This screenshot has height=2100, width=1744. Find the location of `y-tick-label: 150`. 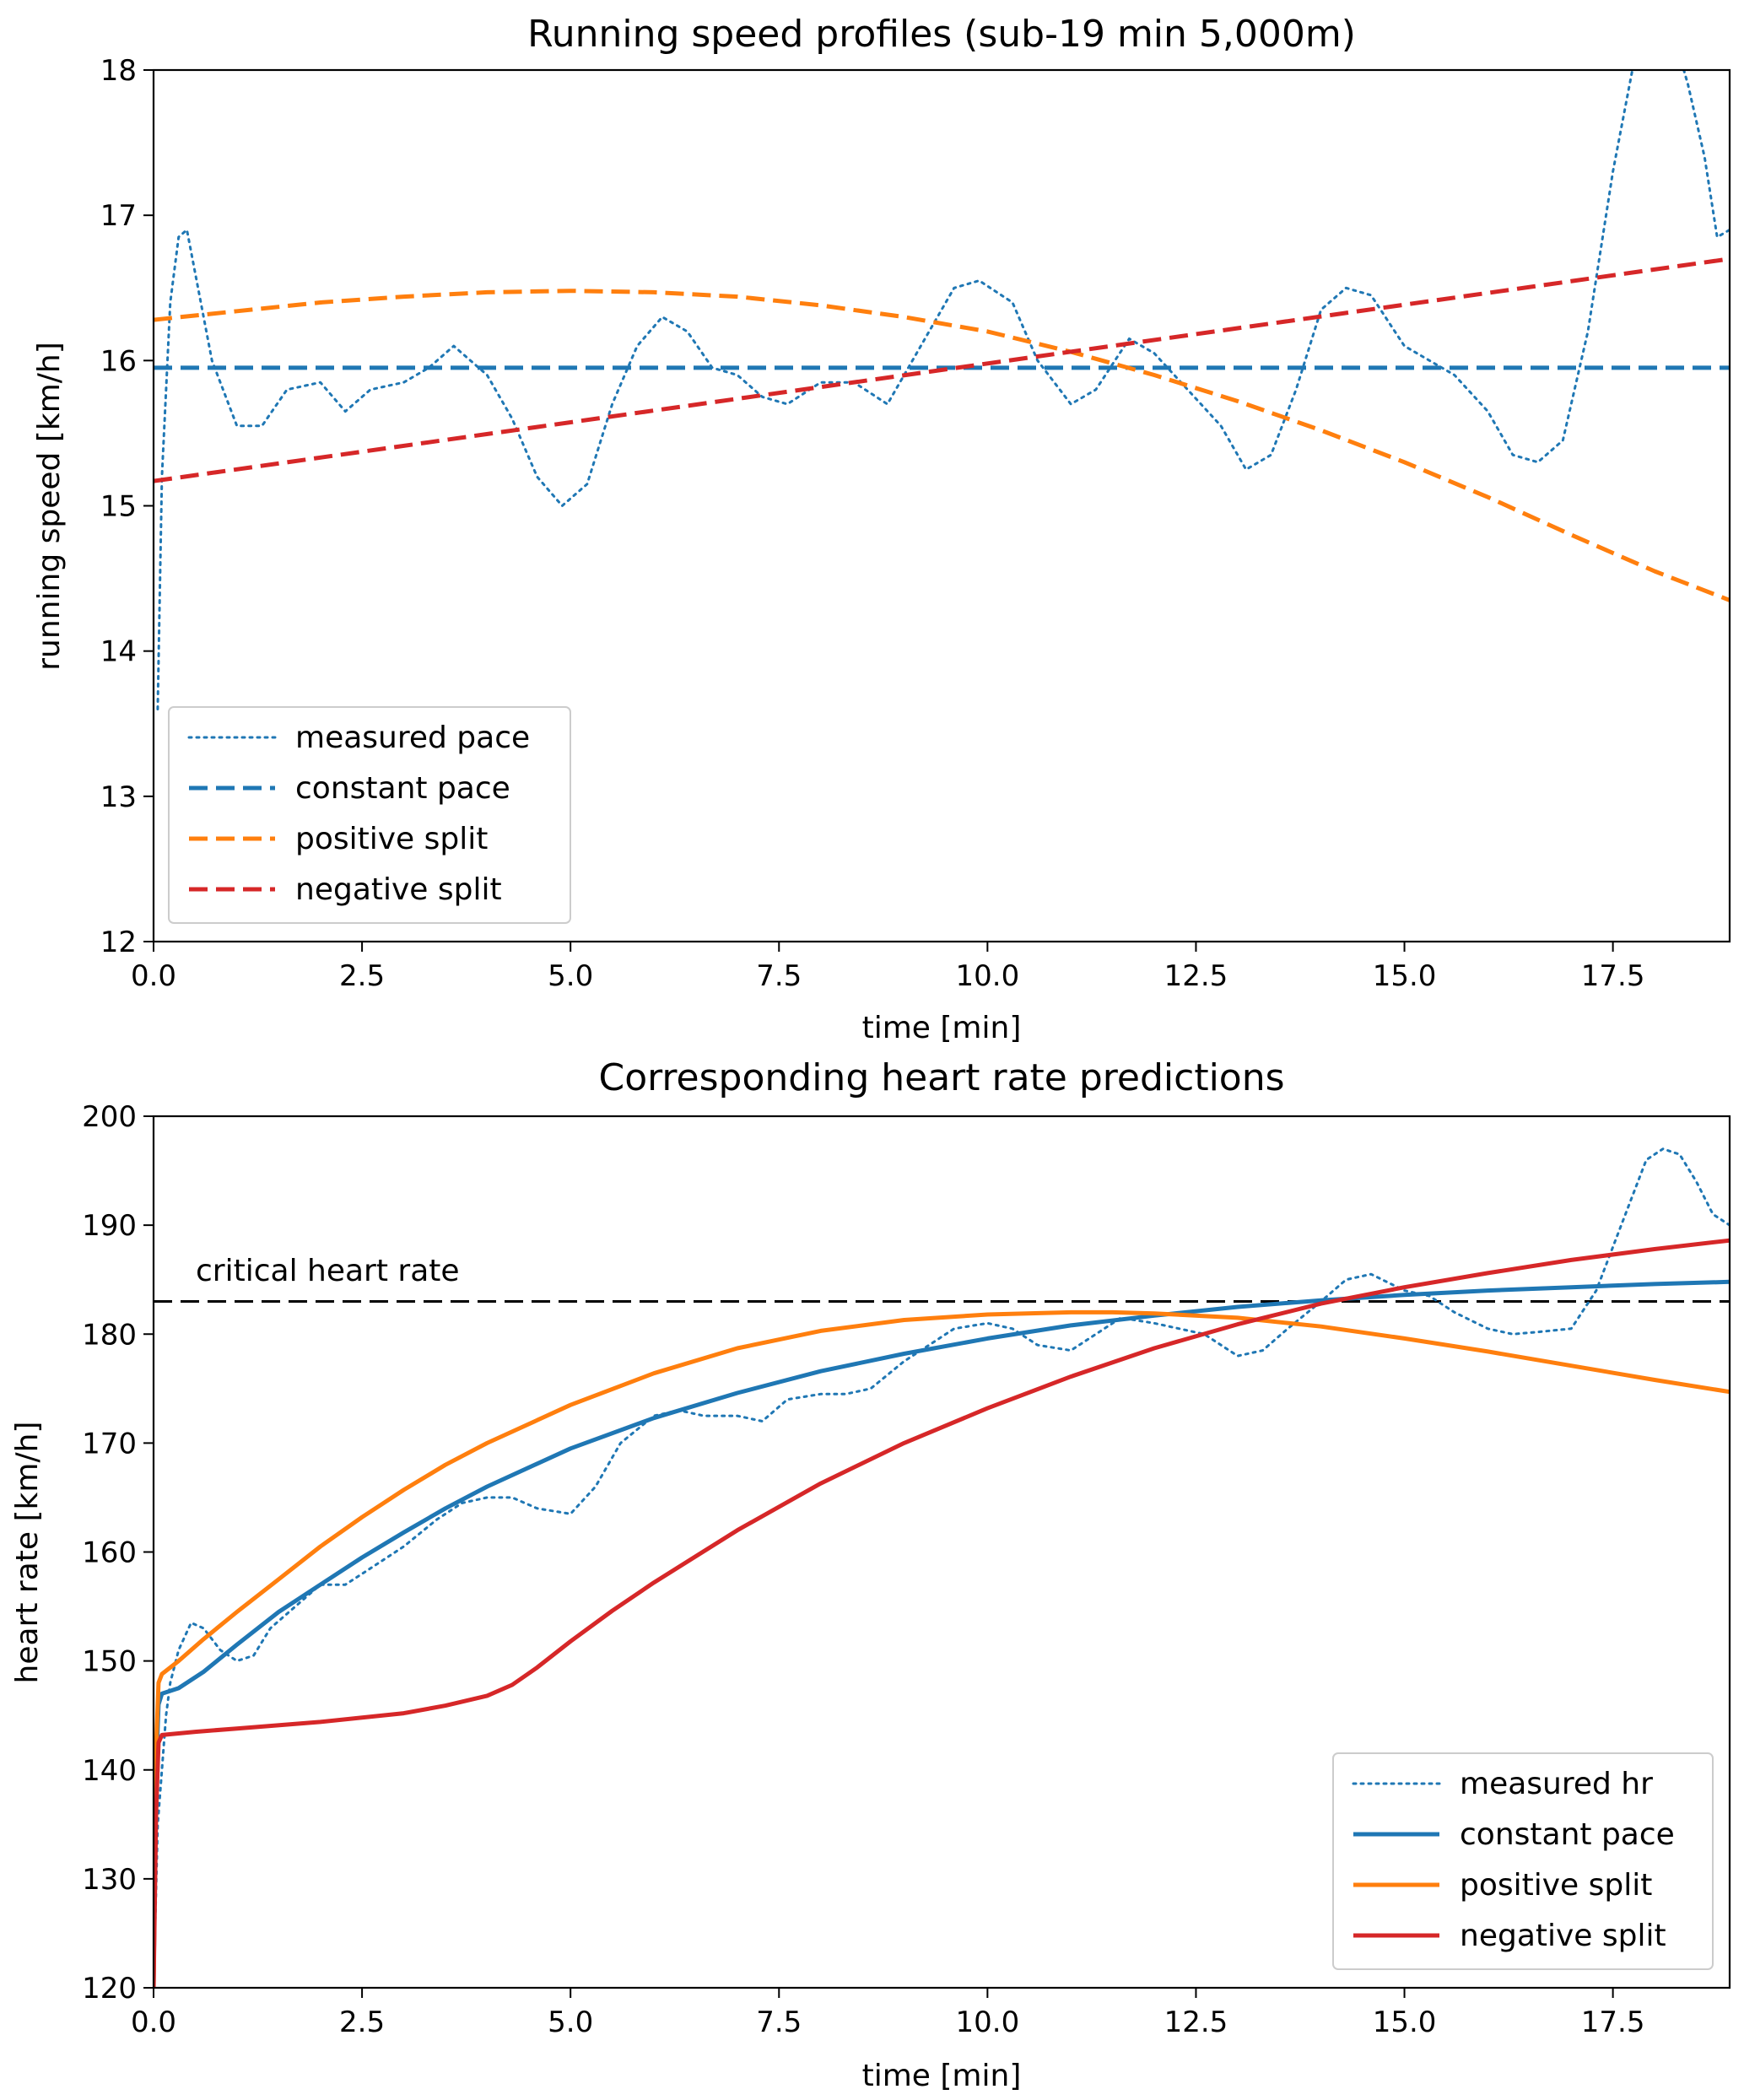

y-tick-label: 150 is located at coordinates (110, 1662).